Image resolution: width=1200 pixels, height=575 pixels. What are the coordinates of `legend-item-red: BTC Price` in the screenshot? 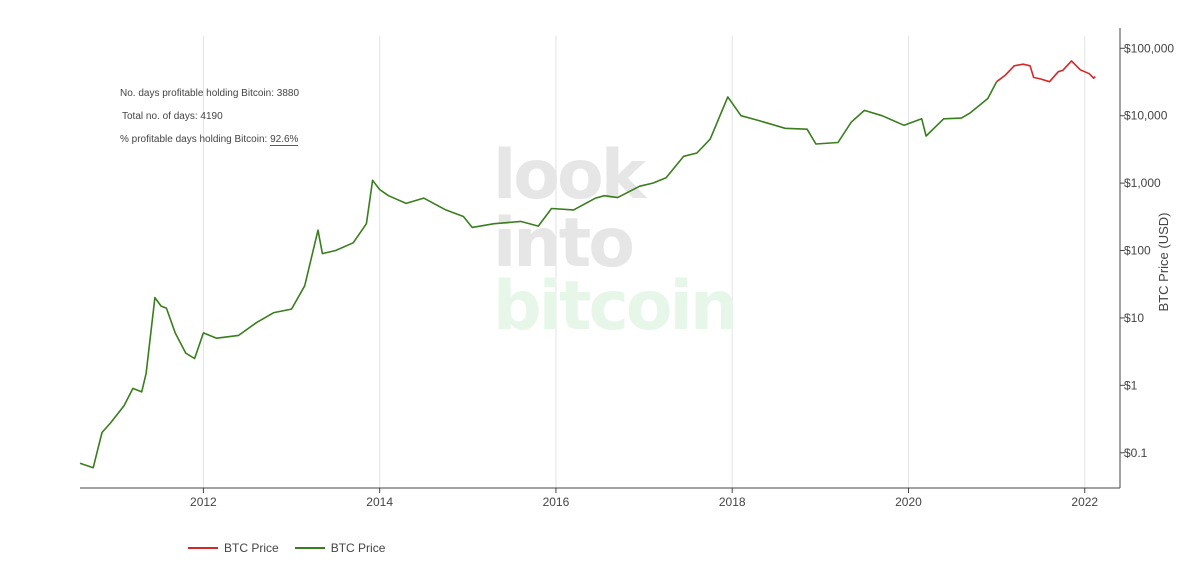 It's located at (233, 548).